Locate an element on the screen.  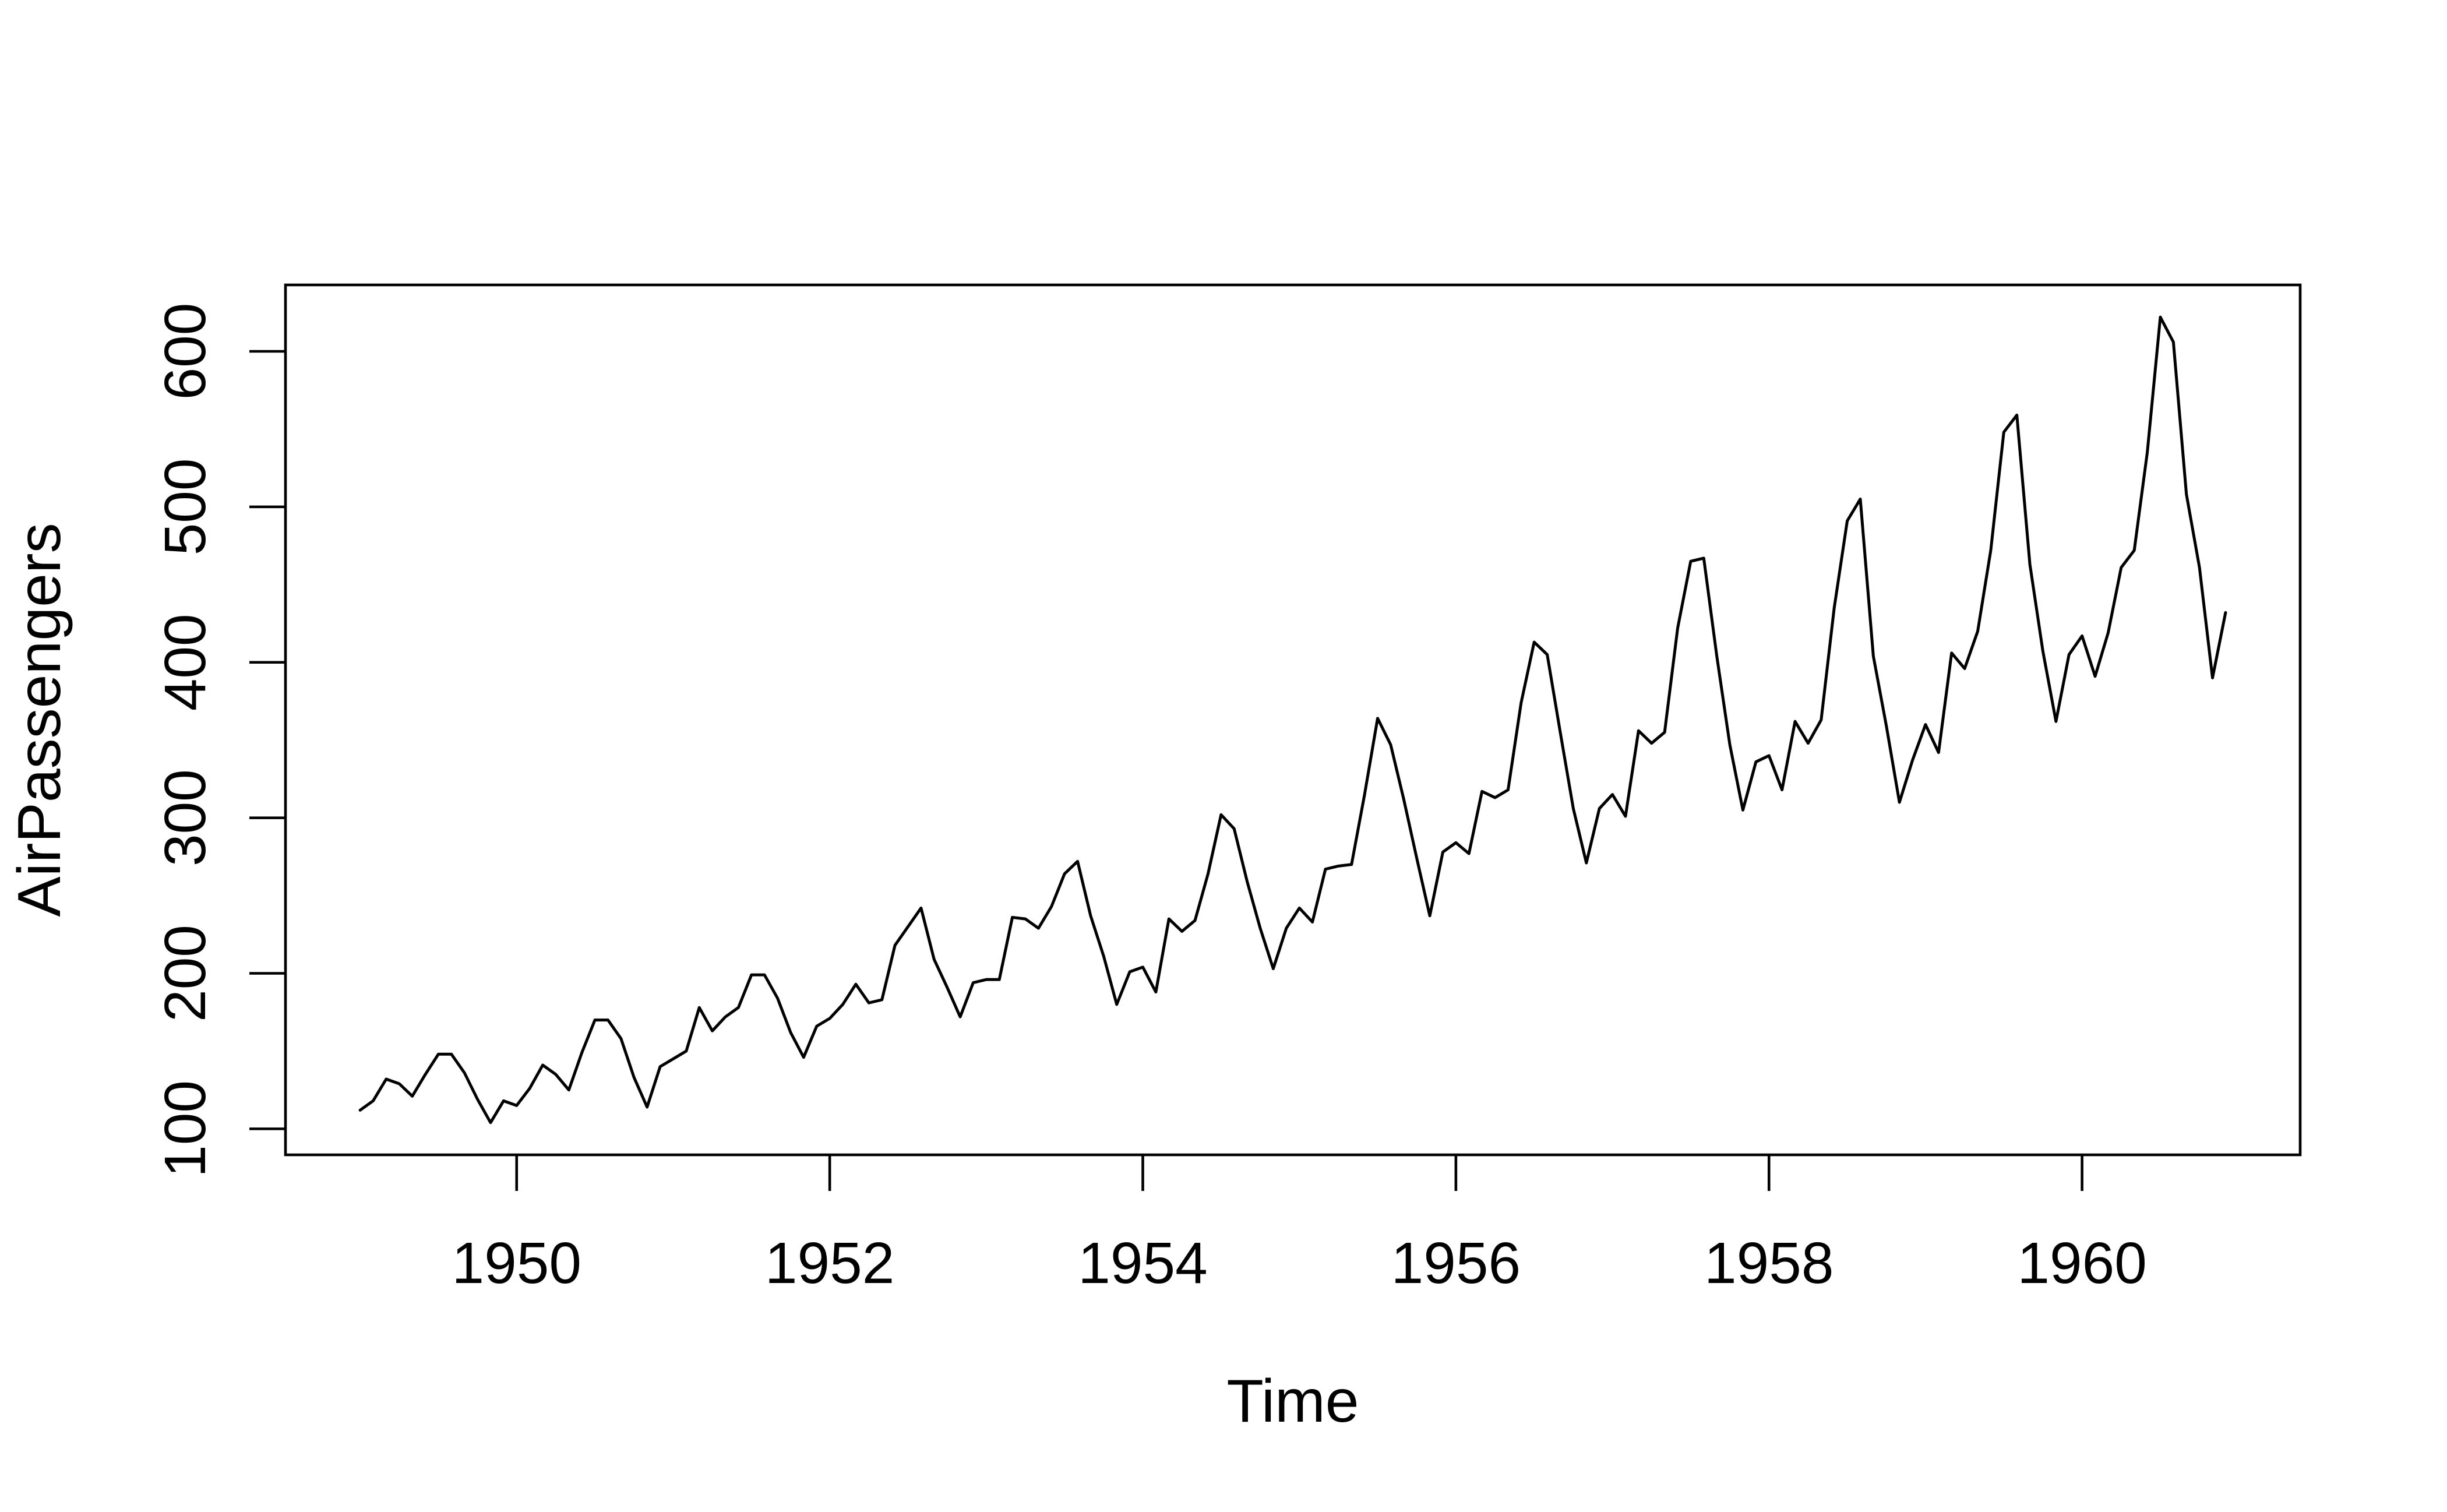
x-tick-label: 1956 is located at coordinates (1456, 1263).